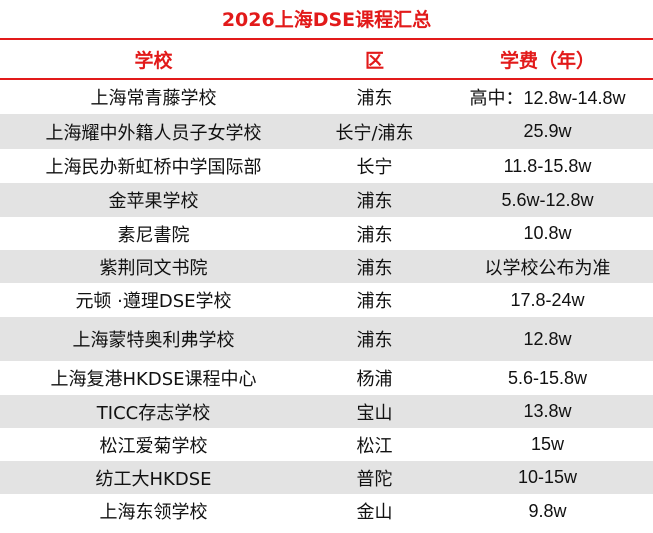 The width and height of the screenshot is (653, 533). What do you see at coordinates (547, 339) in the screenshot?
I see `annual-fee: 12.8w` at bounding box center [547, 339].